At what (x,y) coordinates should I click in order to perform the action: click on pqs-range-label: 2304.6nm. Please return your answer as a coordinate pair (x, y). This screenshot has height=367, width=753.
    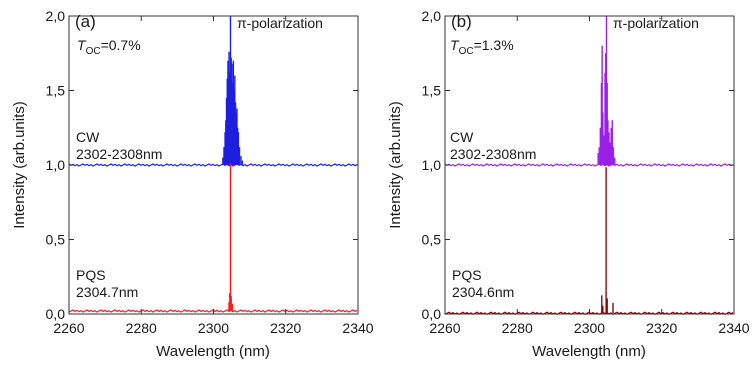
    Looking at the image, I should click on (483, 292).